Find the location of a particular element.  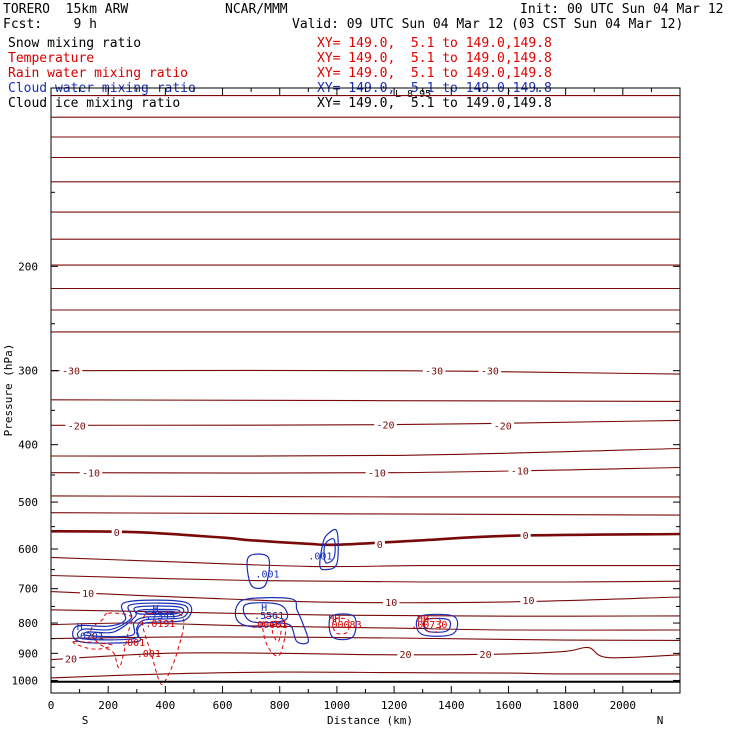

x-tick-label-1400: 1400 is located at coordinates (451, 705).